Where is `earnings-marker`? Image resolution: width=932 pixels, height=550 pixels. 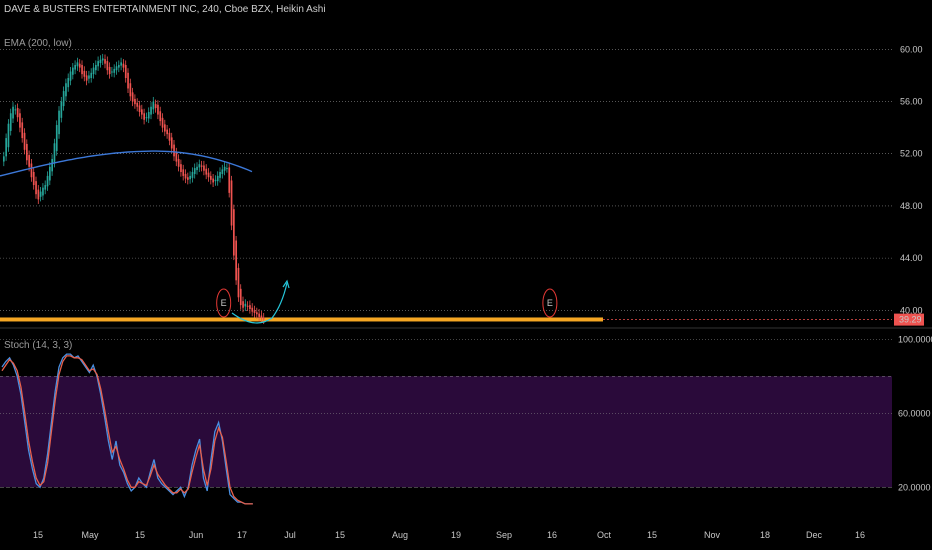 earnings-marker is located at coordinates (224, 303).